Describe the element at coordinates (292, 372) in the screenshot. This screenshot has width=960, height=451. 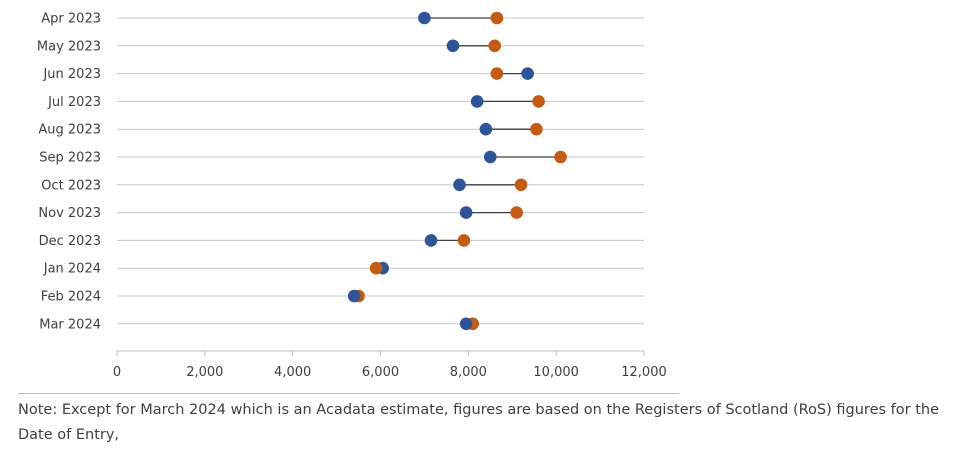
I see `x-tick-label: 4,000` at that location.